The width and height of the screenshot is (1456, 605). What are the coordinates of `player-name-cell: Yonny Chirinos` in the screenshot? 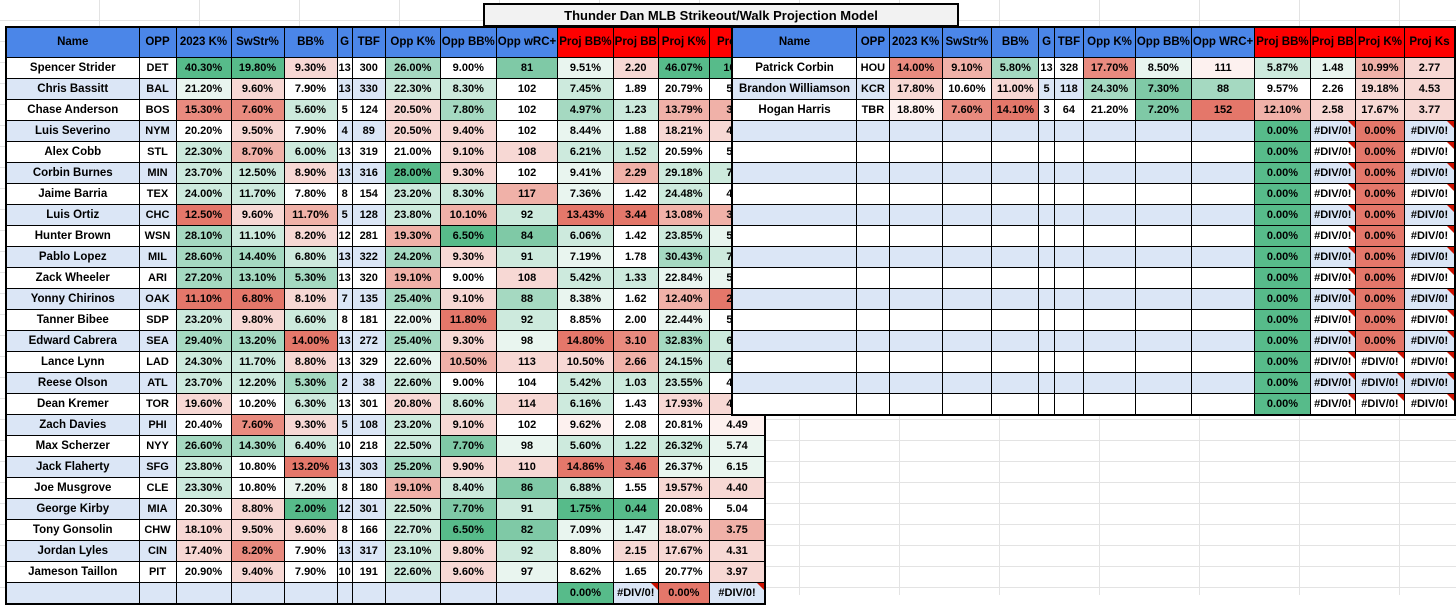 It's located at (72, 299).